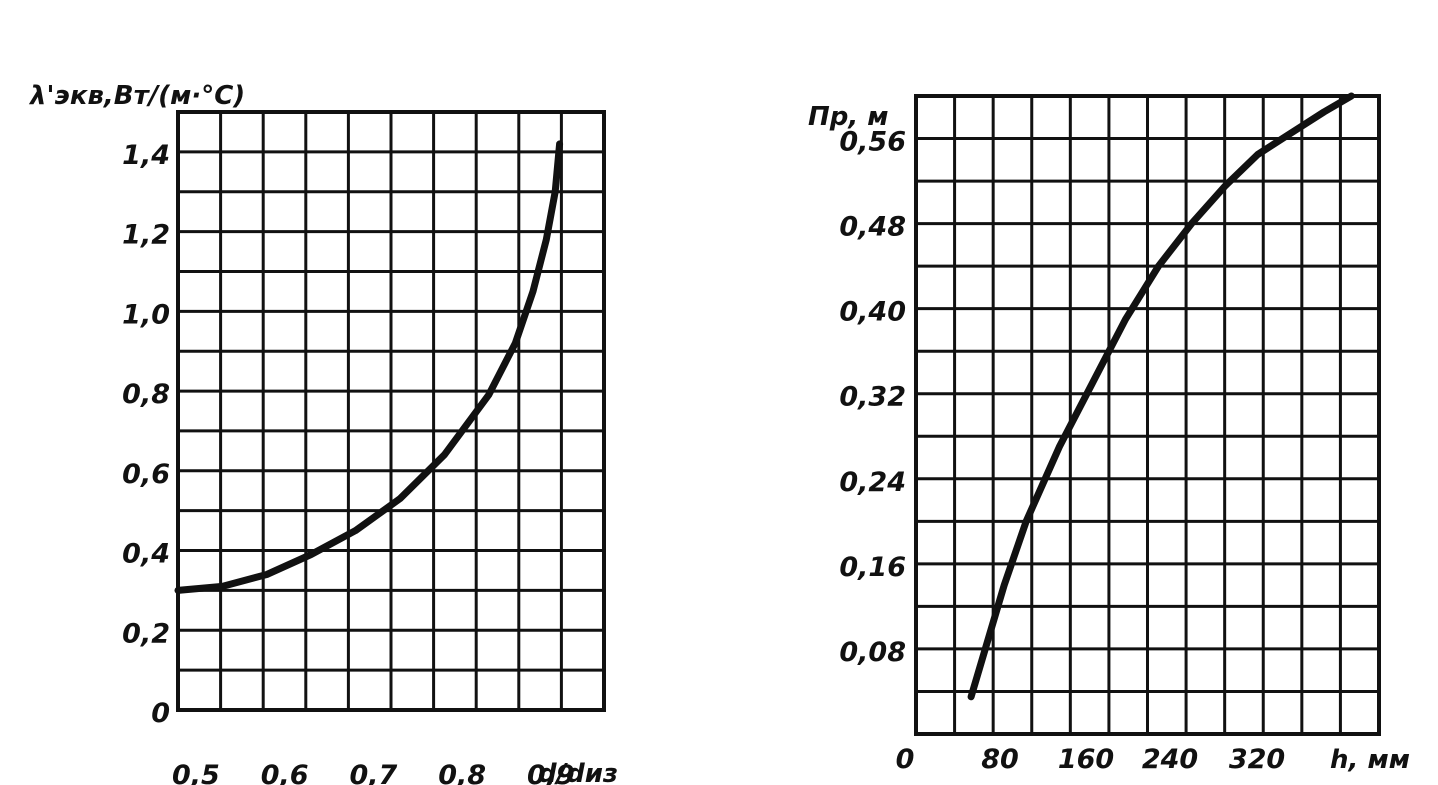  What do you see at coordinates (146, 314) in the screenshot?
I see `left-y-tick-label: 1,0` at bounding box center [146, 314].